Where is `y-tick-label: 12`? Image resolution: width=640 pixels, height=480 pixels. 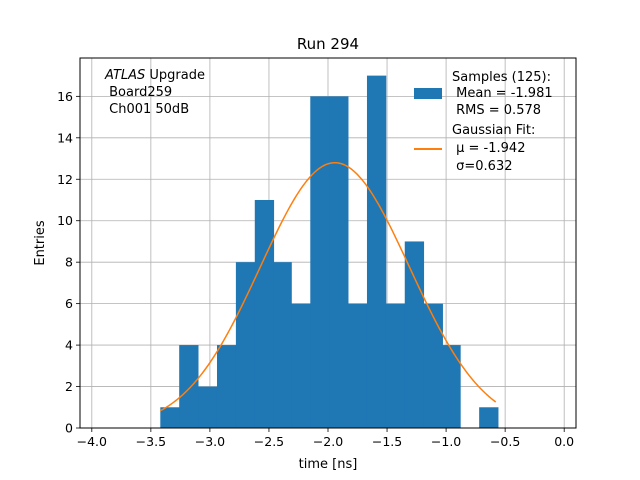
y-tick-label: 12 is located at coordinates (65, 179).